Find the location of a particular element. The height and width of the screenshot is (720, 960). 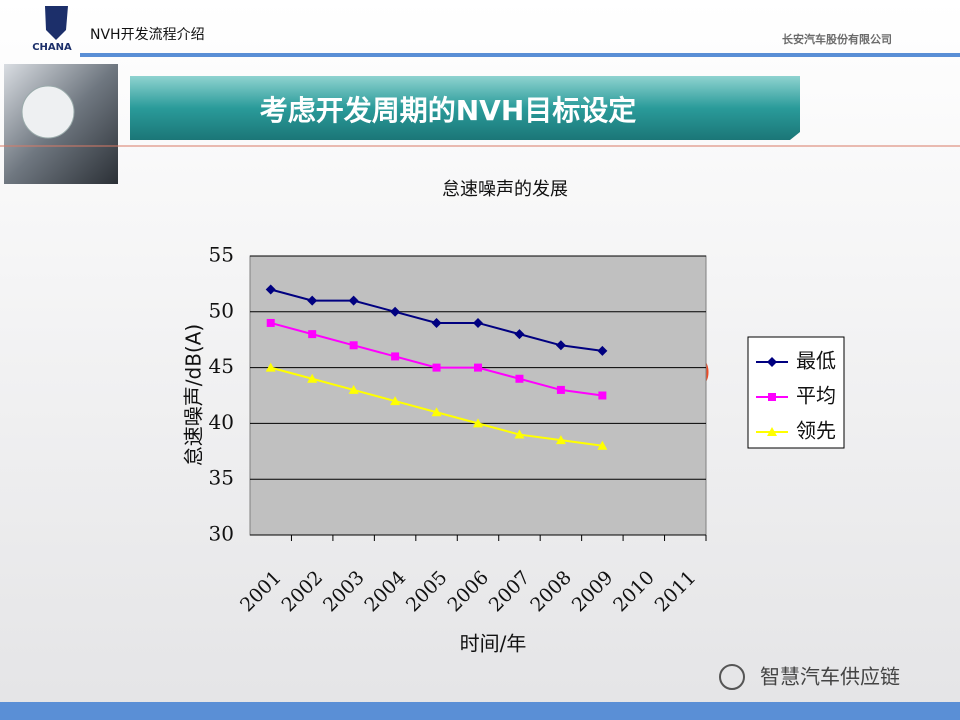

y-tick-label: 55 is located at coordinates (221, 255).